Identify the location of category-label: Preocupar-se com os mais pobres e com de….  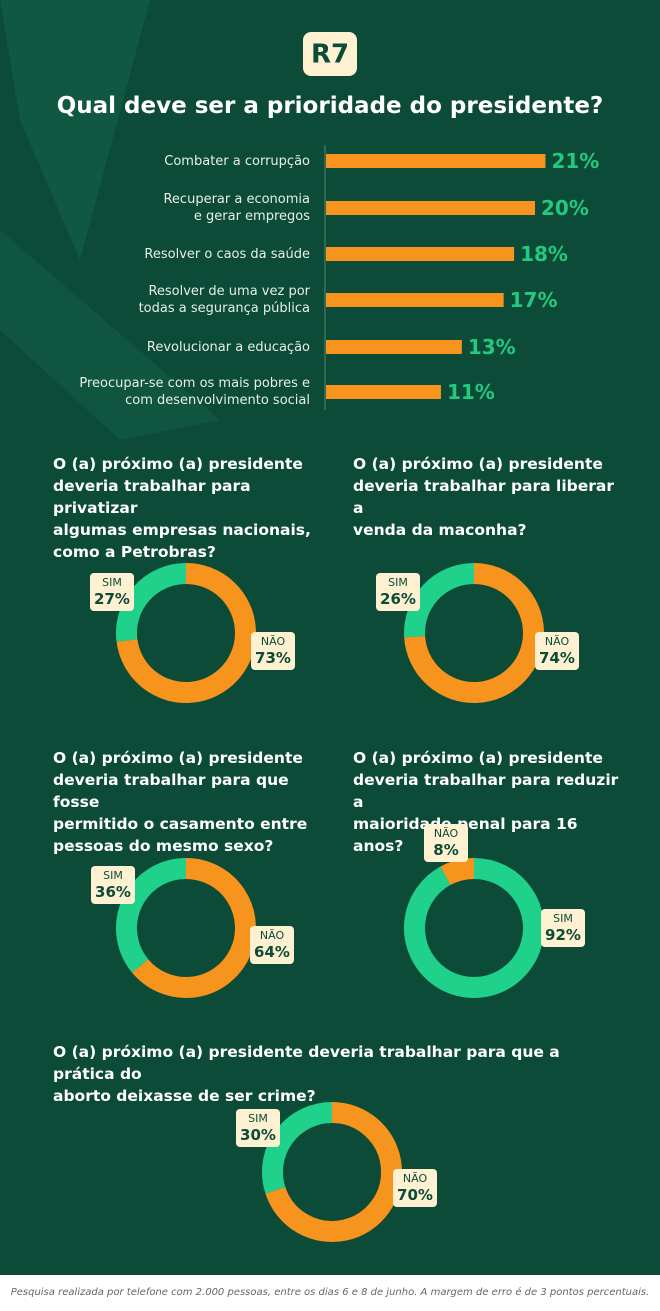
(194, 392).